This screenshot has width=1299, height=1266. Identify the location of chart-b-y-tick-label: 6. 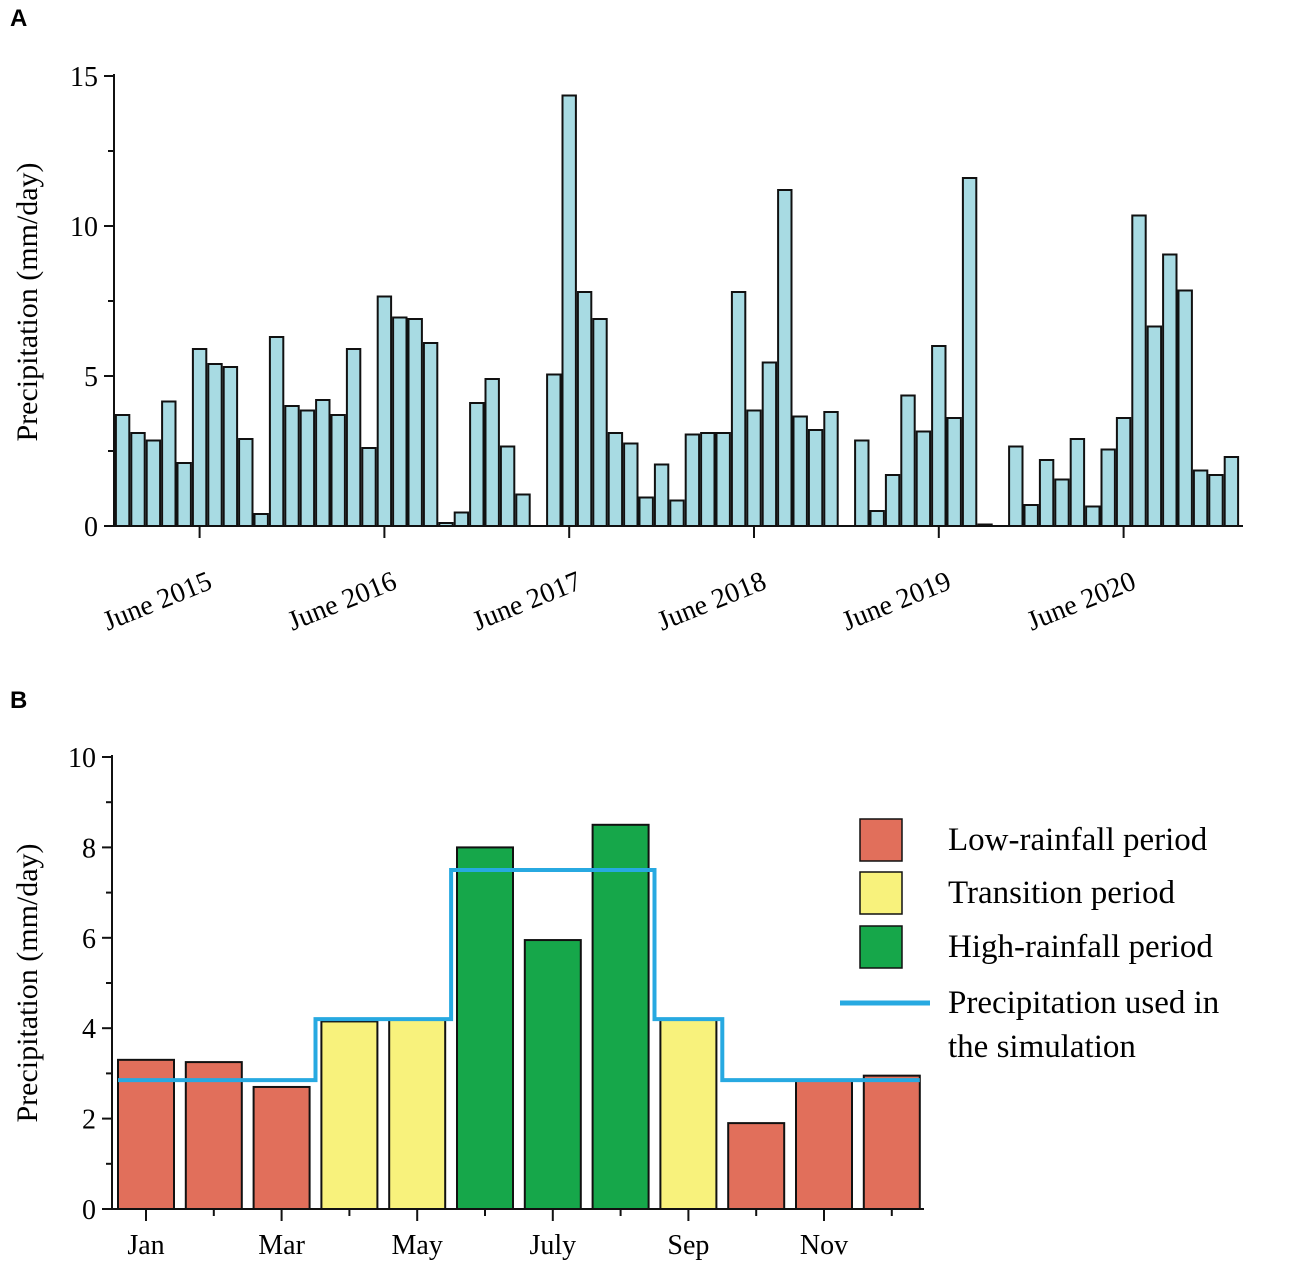
(89, 939).